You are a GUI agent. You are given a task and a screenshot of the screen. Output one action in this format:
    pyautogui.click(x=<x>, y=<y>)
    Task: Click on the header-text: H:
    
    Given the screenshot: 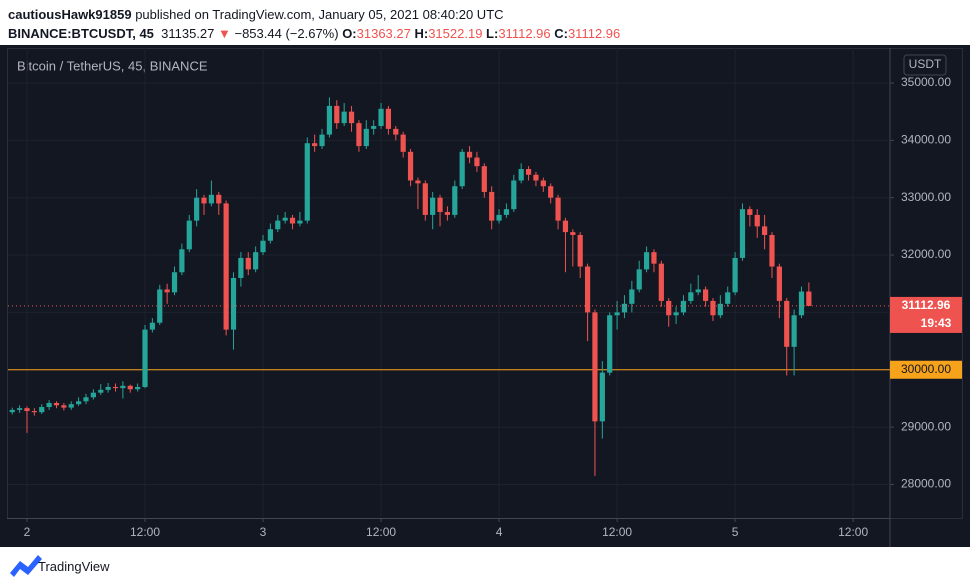 What is the action you would take?
    pyautogui.click(x=421, y=33)
    